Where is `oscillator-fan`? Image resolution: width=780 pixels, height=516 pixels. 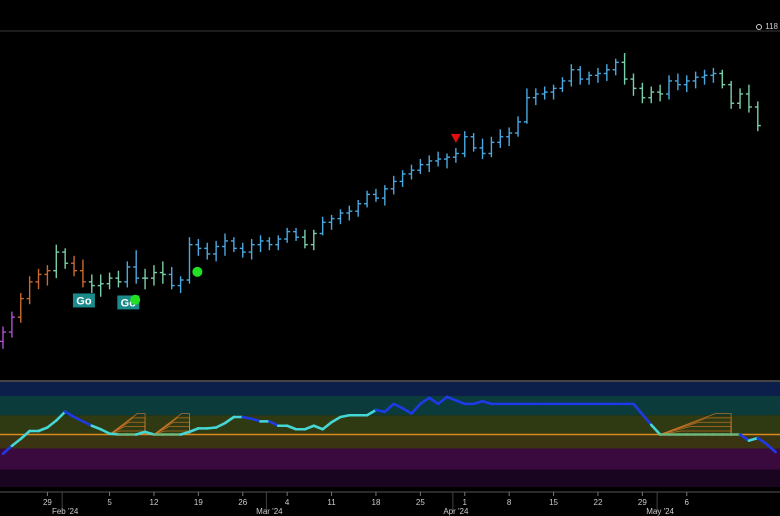 oscillator-fan is located at coordinates (171, 424).